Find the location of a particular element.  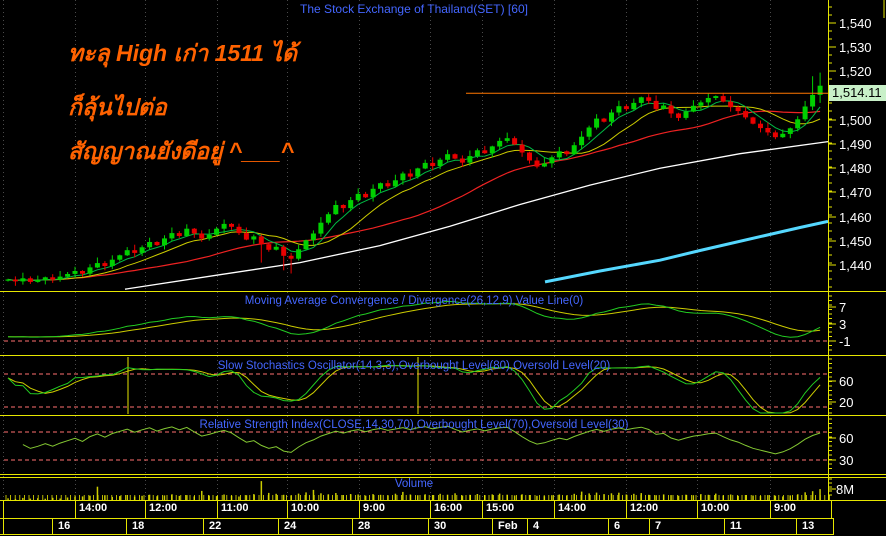

volume-panel-title: Volume is located at coordinates (414, 484).